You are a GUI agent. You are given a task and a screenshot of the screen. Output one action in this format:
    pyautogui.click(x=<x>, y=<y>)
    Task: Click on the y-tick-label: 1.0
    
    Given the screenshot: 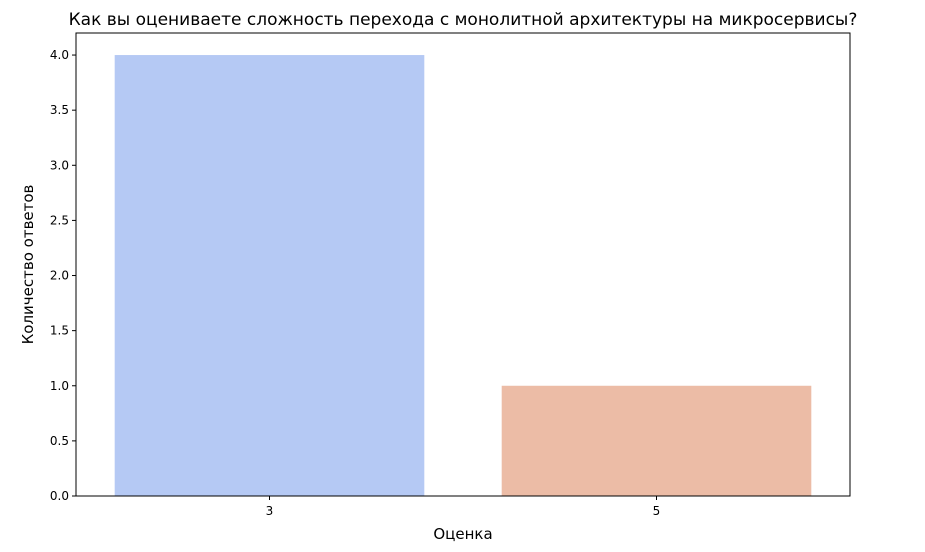 What is the action you would take?
    pyautogui.click(x=59, y=386)
    